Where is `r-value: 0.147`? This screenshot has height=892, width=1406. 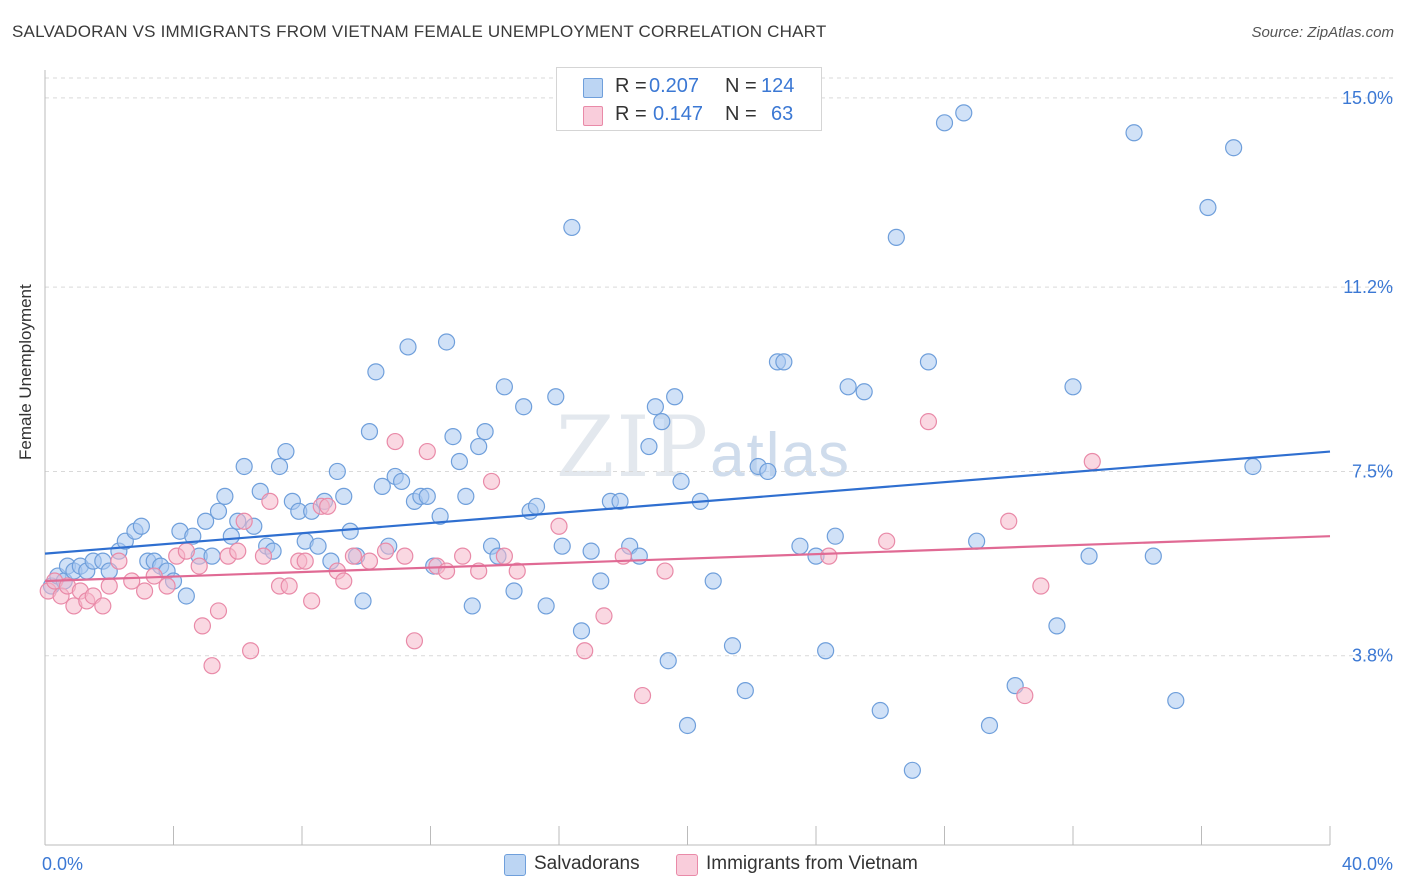
r-value: 0.147 is located at coordinates (678, 114).